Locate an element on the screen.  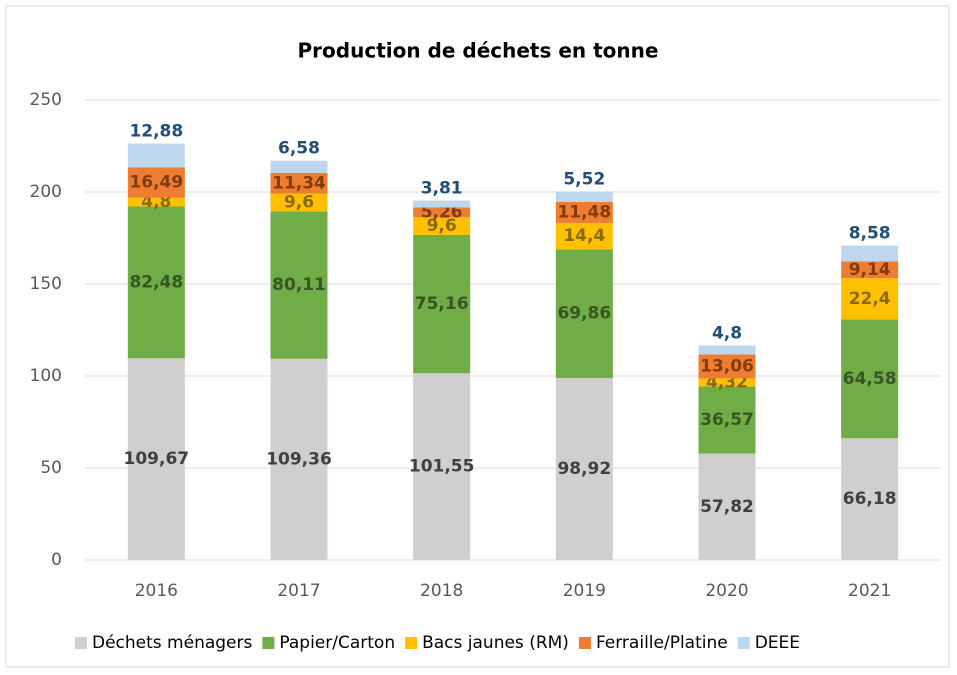
data-label: 16,49 is located at coordinates (156, 182).